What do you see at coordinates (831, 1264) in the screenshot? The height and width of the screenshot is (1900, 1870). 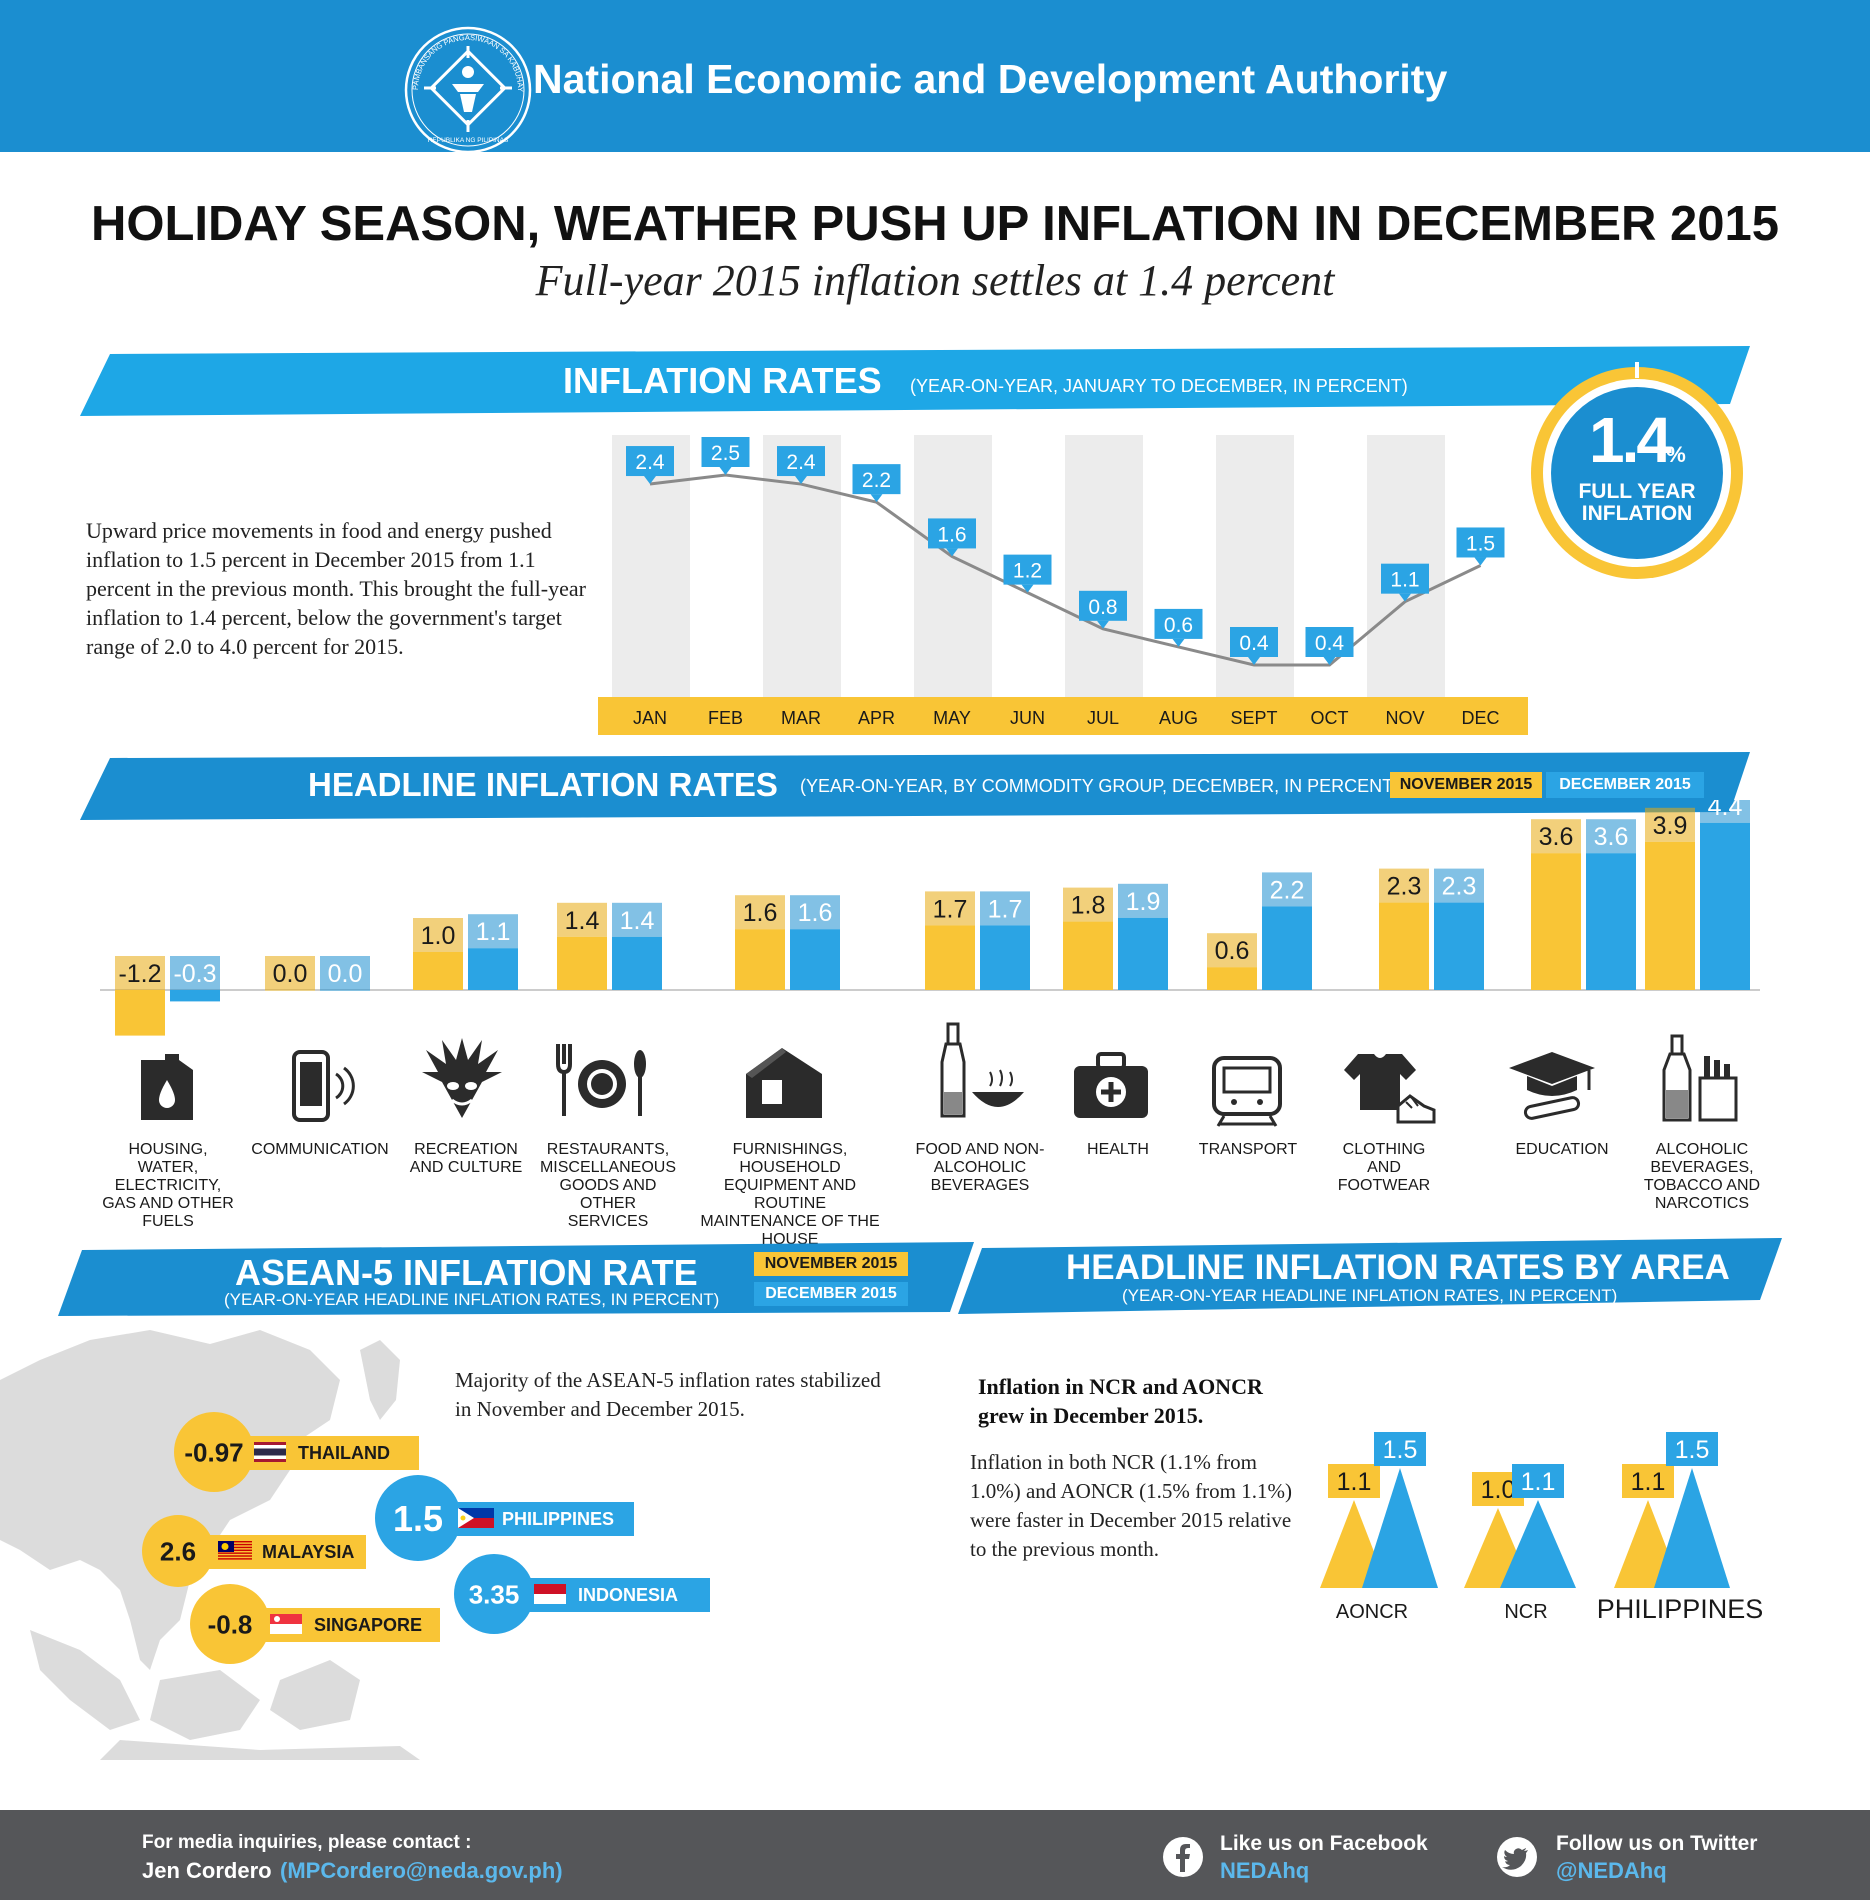 I see `asean-legend-november: NOVEMBER 2015` at bounding box center [831, 1264].